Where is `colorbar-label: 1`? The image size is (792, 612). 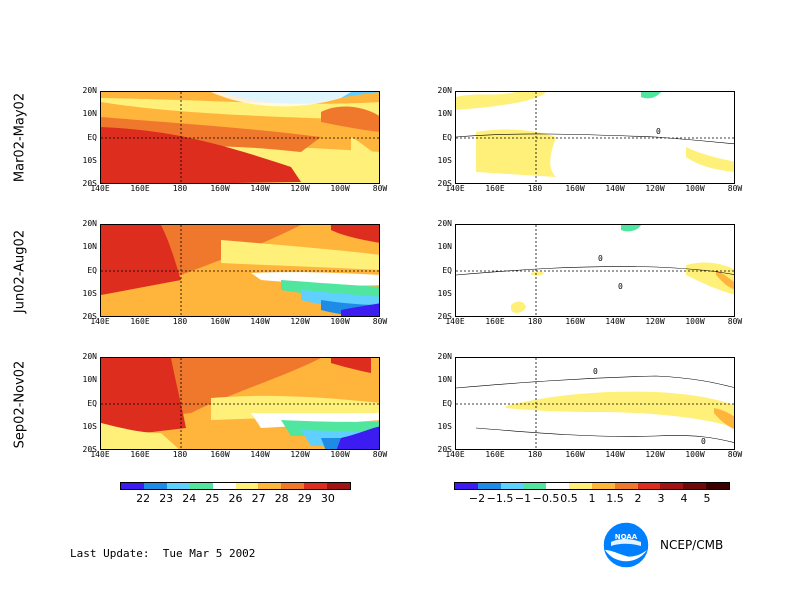 colorbar-label: 1 is located at coordinates (592, 498).